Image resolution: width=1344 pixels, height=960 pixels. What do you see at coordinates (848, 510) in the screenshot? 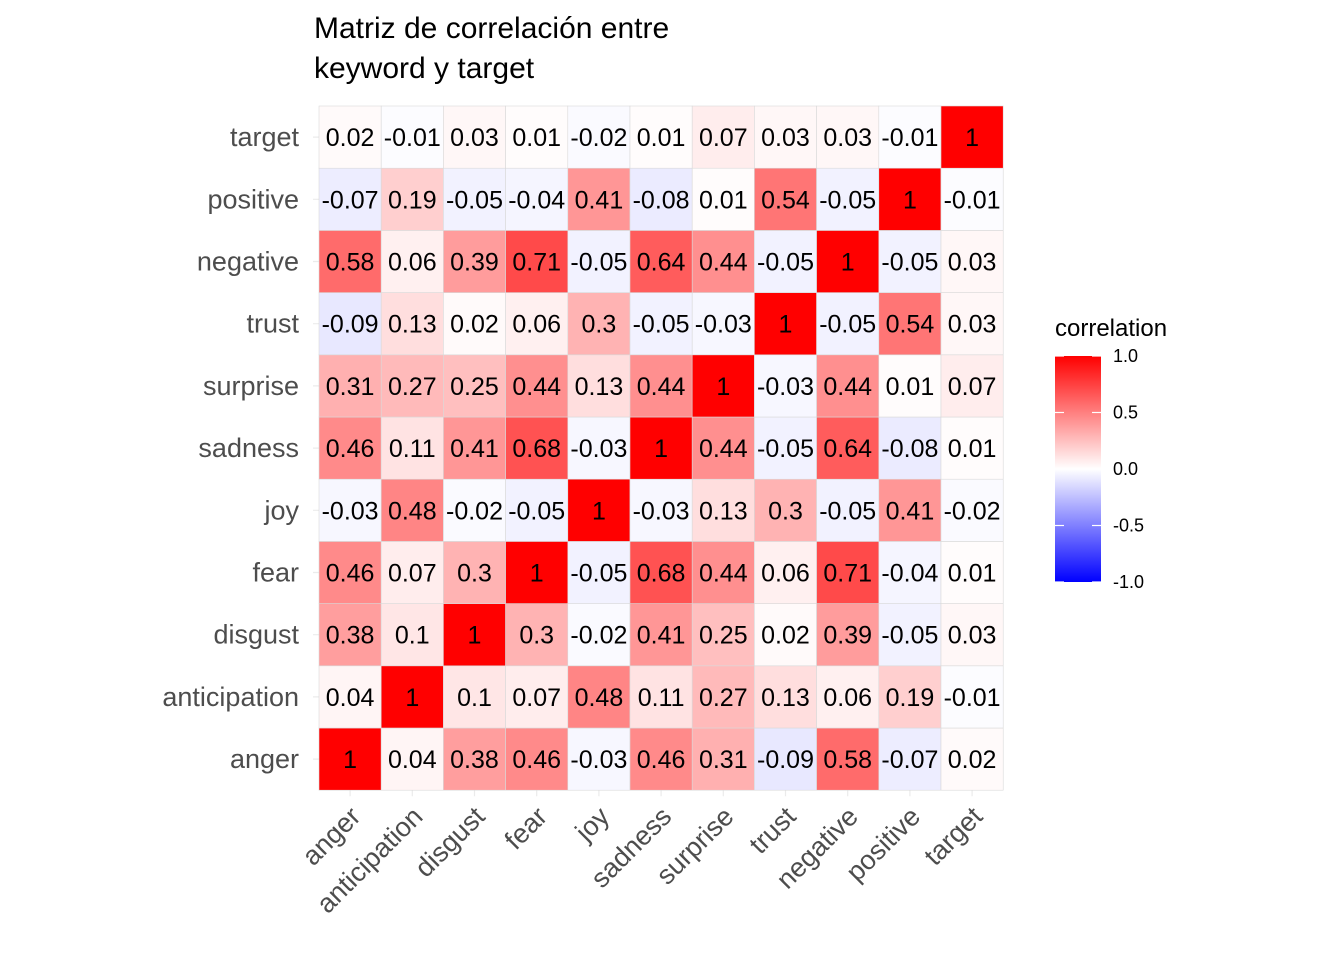
I see `heatmap-cell-negative-joy` at bounding box center [848, 510].